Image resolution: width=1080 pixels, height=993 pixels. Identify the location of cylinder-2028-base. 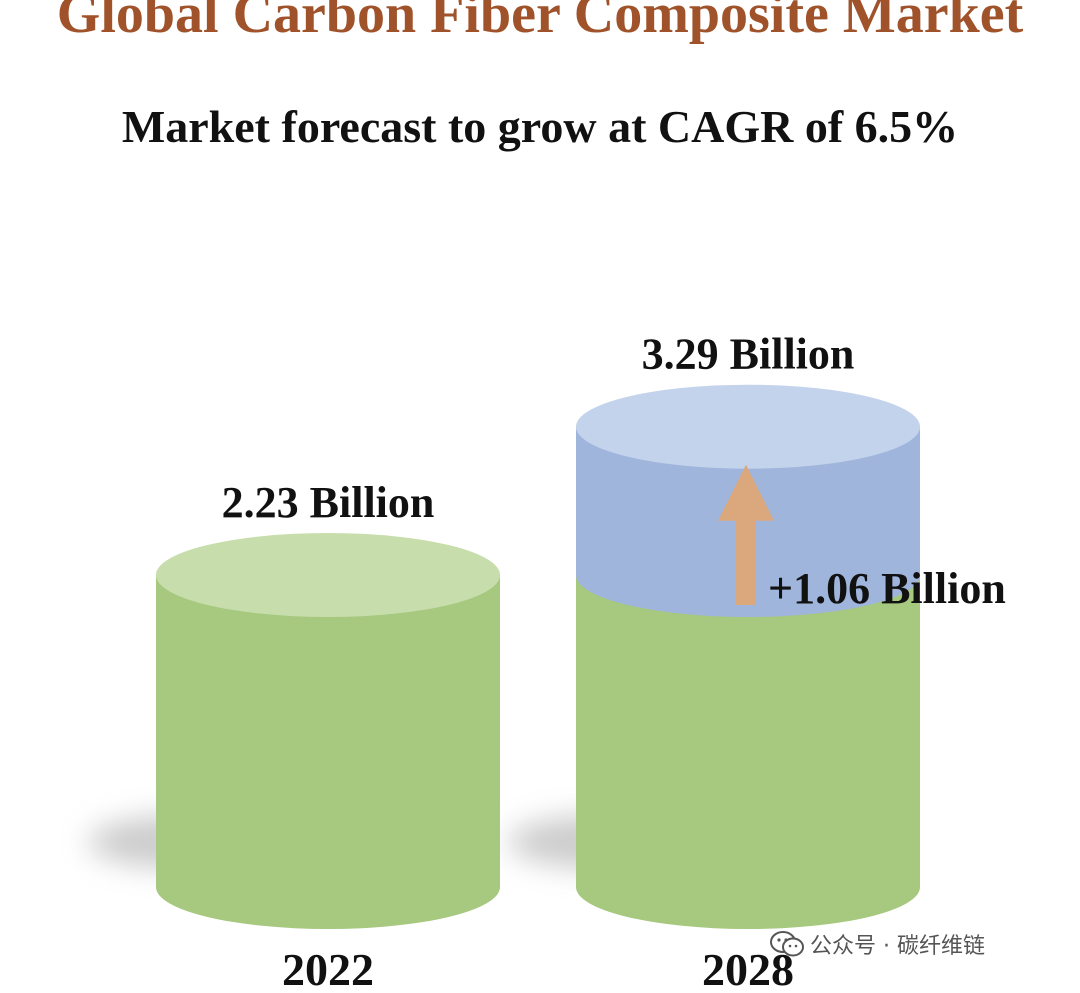
(748, 752).